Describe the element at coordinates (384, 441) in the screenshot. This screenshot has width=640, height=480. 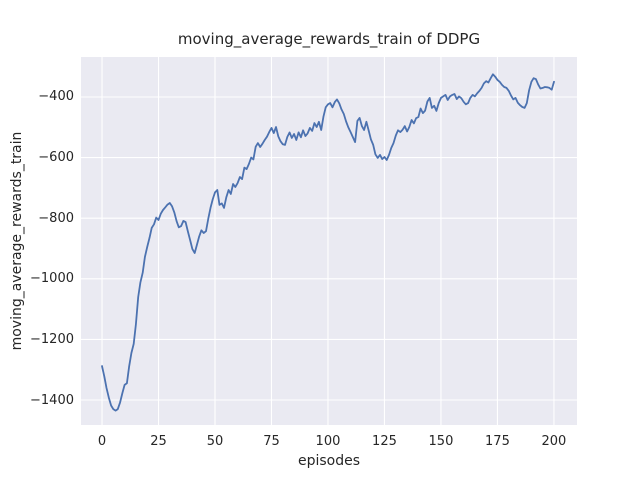
I see `x-tick-label: 125` at that location.